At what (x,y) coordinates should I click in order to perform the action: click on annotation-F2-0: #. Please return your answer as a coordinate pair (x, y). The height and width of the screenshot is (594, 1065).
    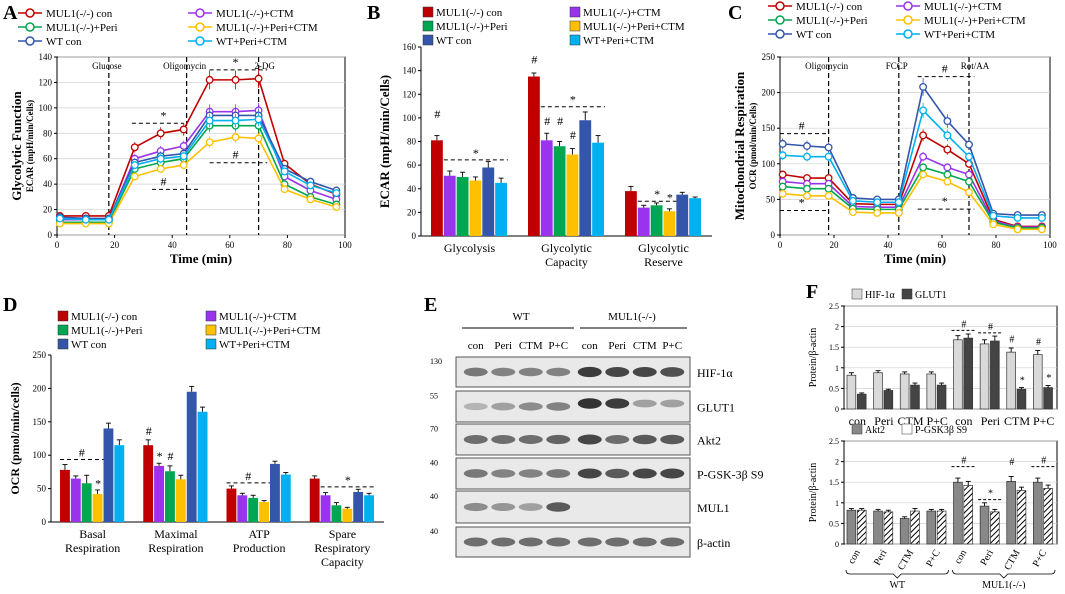
    Looking at the image, I should click on (963, 461).